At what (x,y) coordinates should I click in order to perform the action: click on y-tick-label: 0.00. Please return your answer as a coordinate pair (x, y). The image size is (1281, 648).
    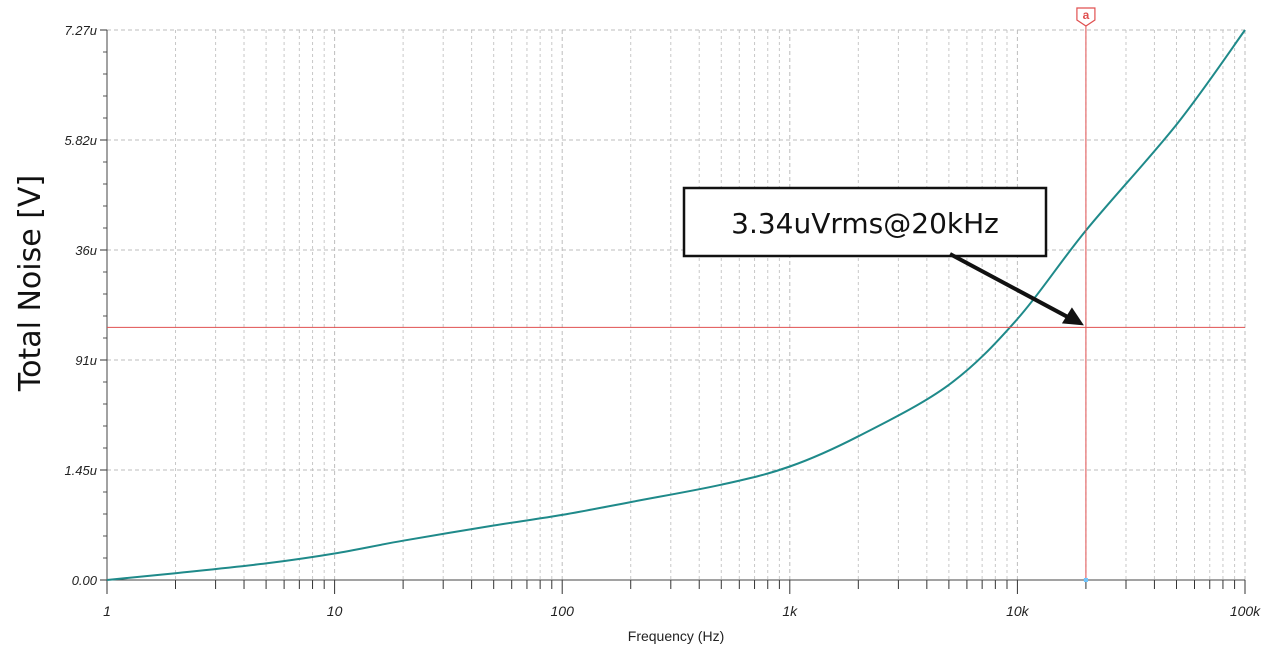
    Looking at the image, I should click on (85, 580).